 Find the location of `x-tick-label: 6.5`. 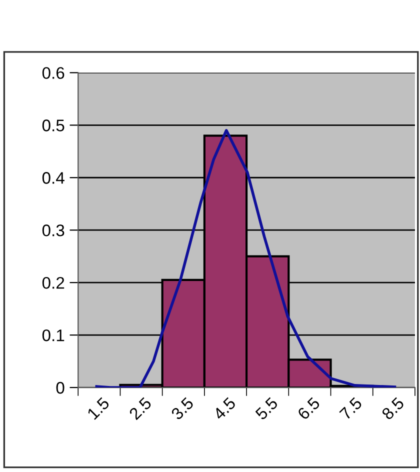

x-tick-label: 6.5 is located at coordinates (308, 408).